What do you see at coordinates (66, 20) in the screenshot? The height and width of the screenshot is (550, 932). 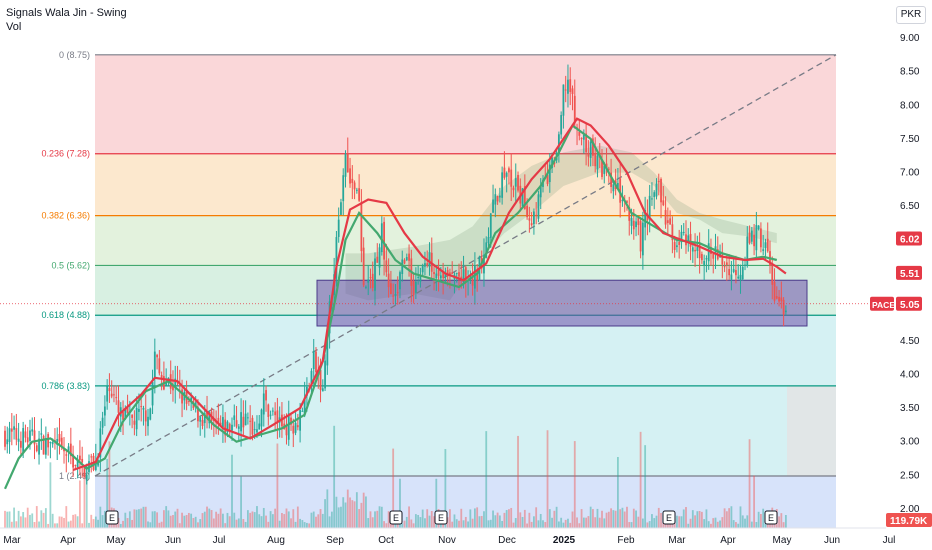 I see `chart-legend: Signals Wala Jin - Swing Vol` at bounding box center [66, 20].